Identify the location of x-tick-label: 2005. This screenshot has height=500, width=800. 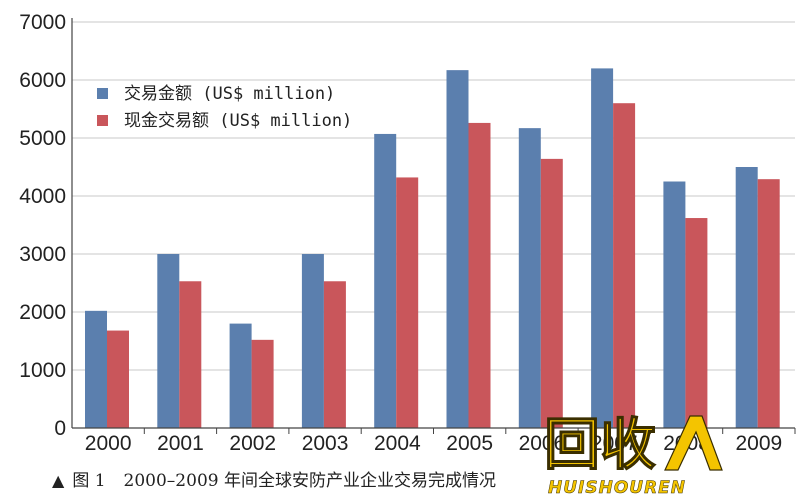
(469, 443).